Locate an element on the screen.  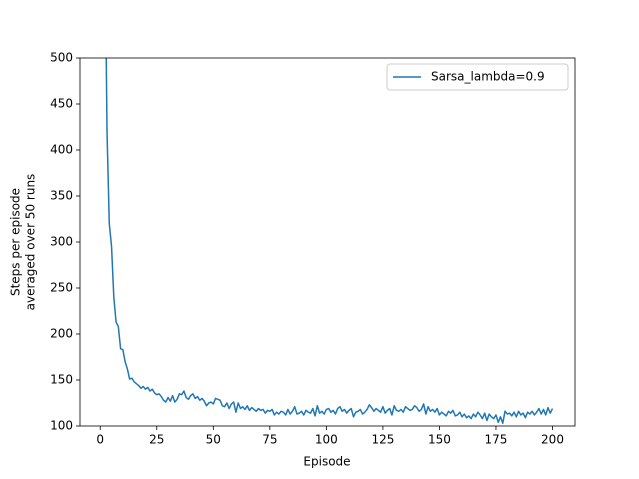
x-tick-label: 125 is located at coordinates (382, 440).